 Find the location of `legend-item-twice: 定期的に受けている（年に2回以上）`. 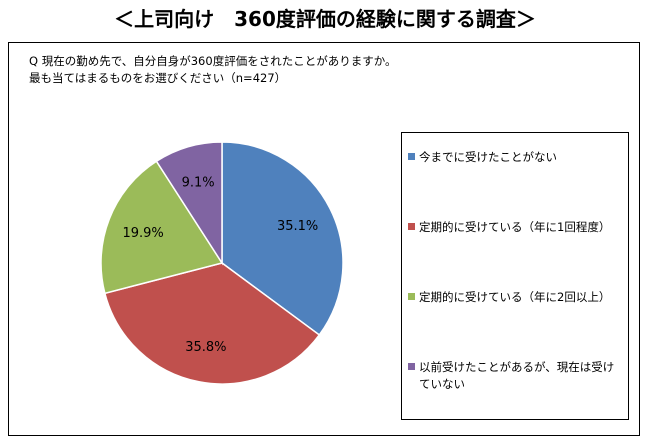

legend-item-twice: 定期的に受けている（年に2回以上） is located at coordinates (515, 297).